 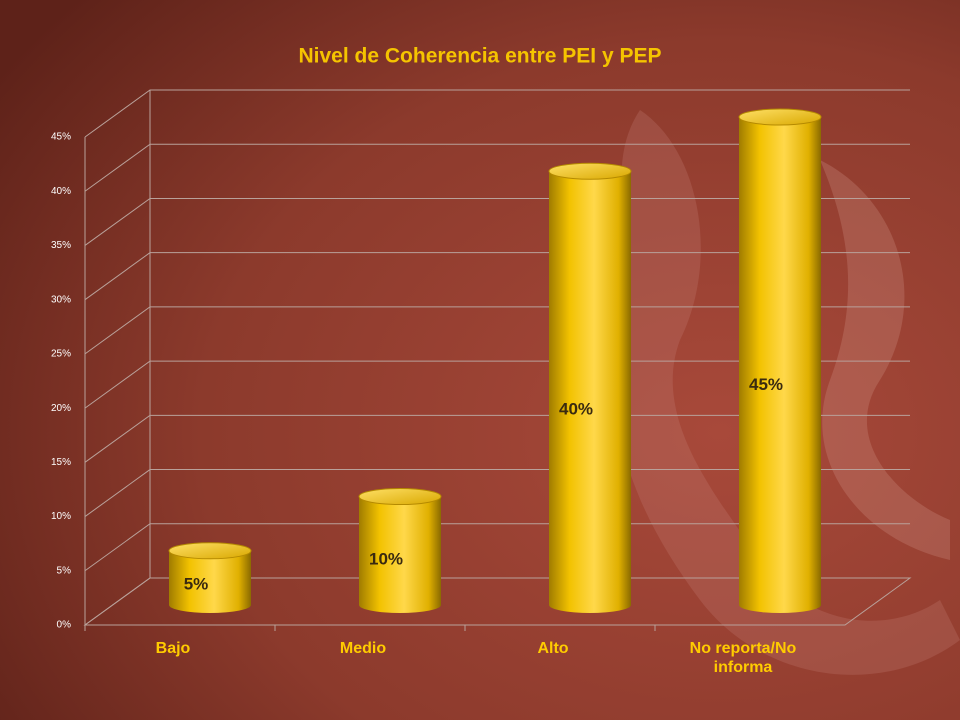 I want to click on data-label: 10%, so click(x=386, y=558).